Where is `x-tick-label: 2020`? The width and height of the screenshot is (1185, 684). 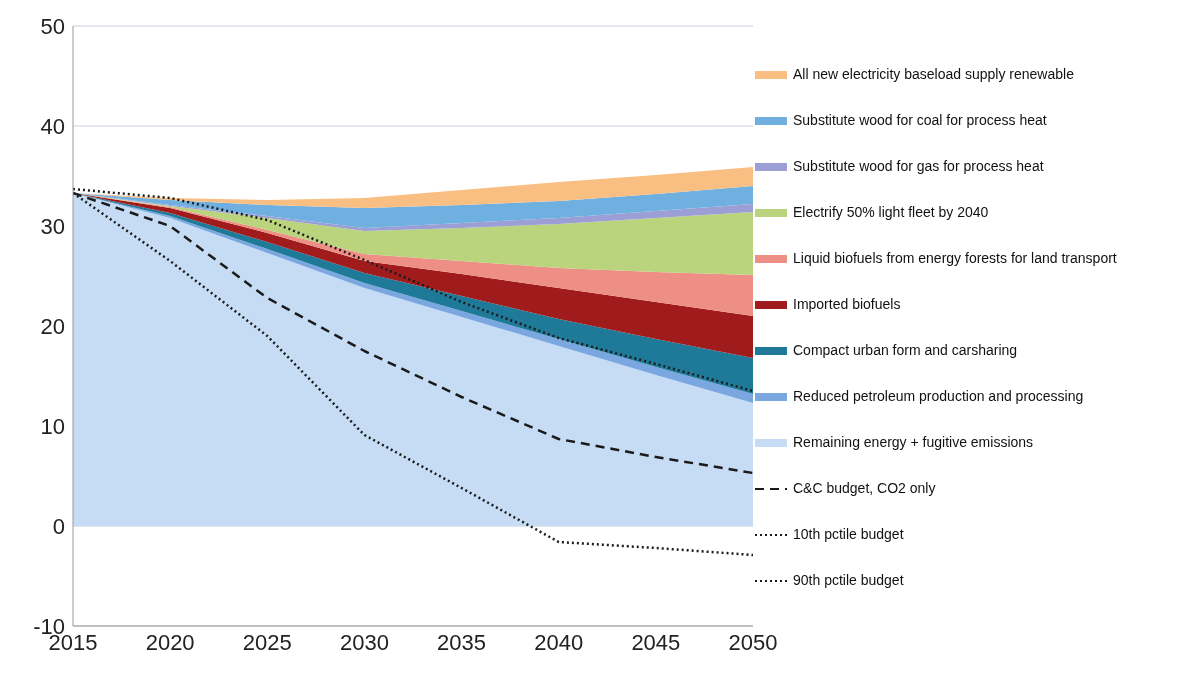 x-tick-label: 2020 is located at coordinates (170, 642).